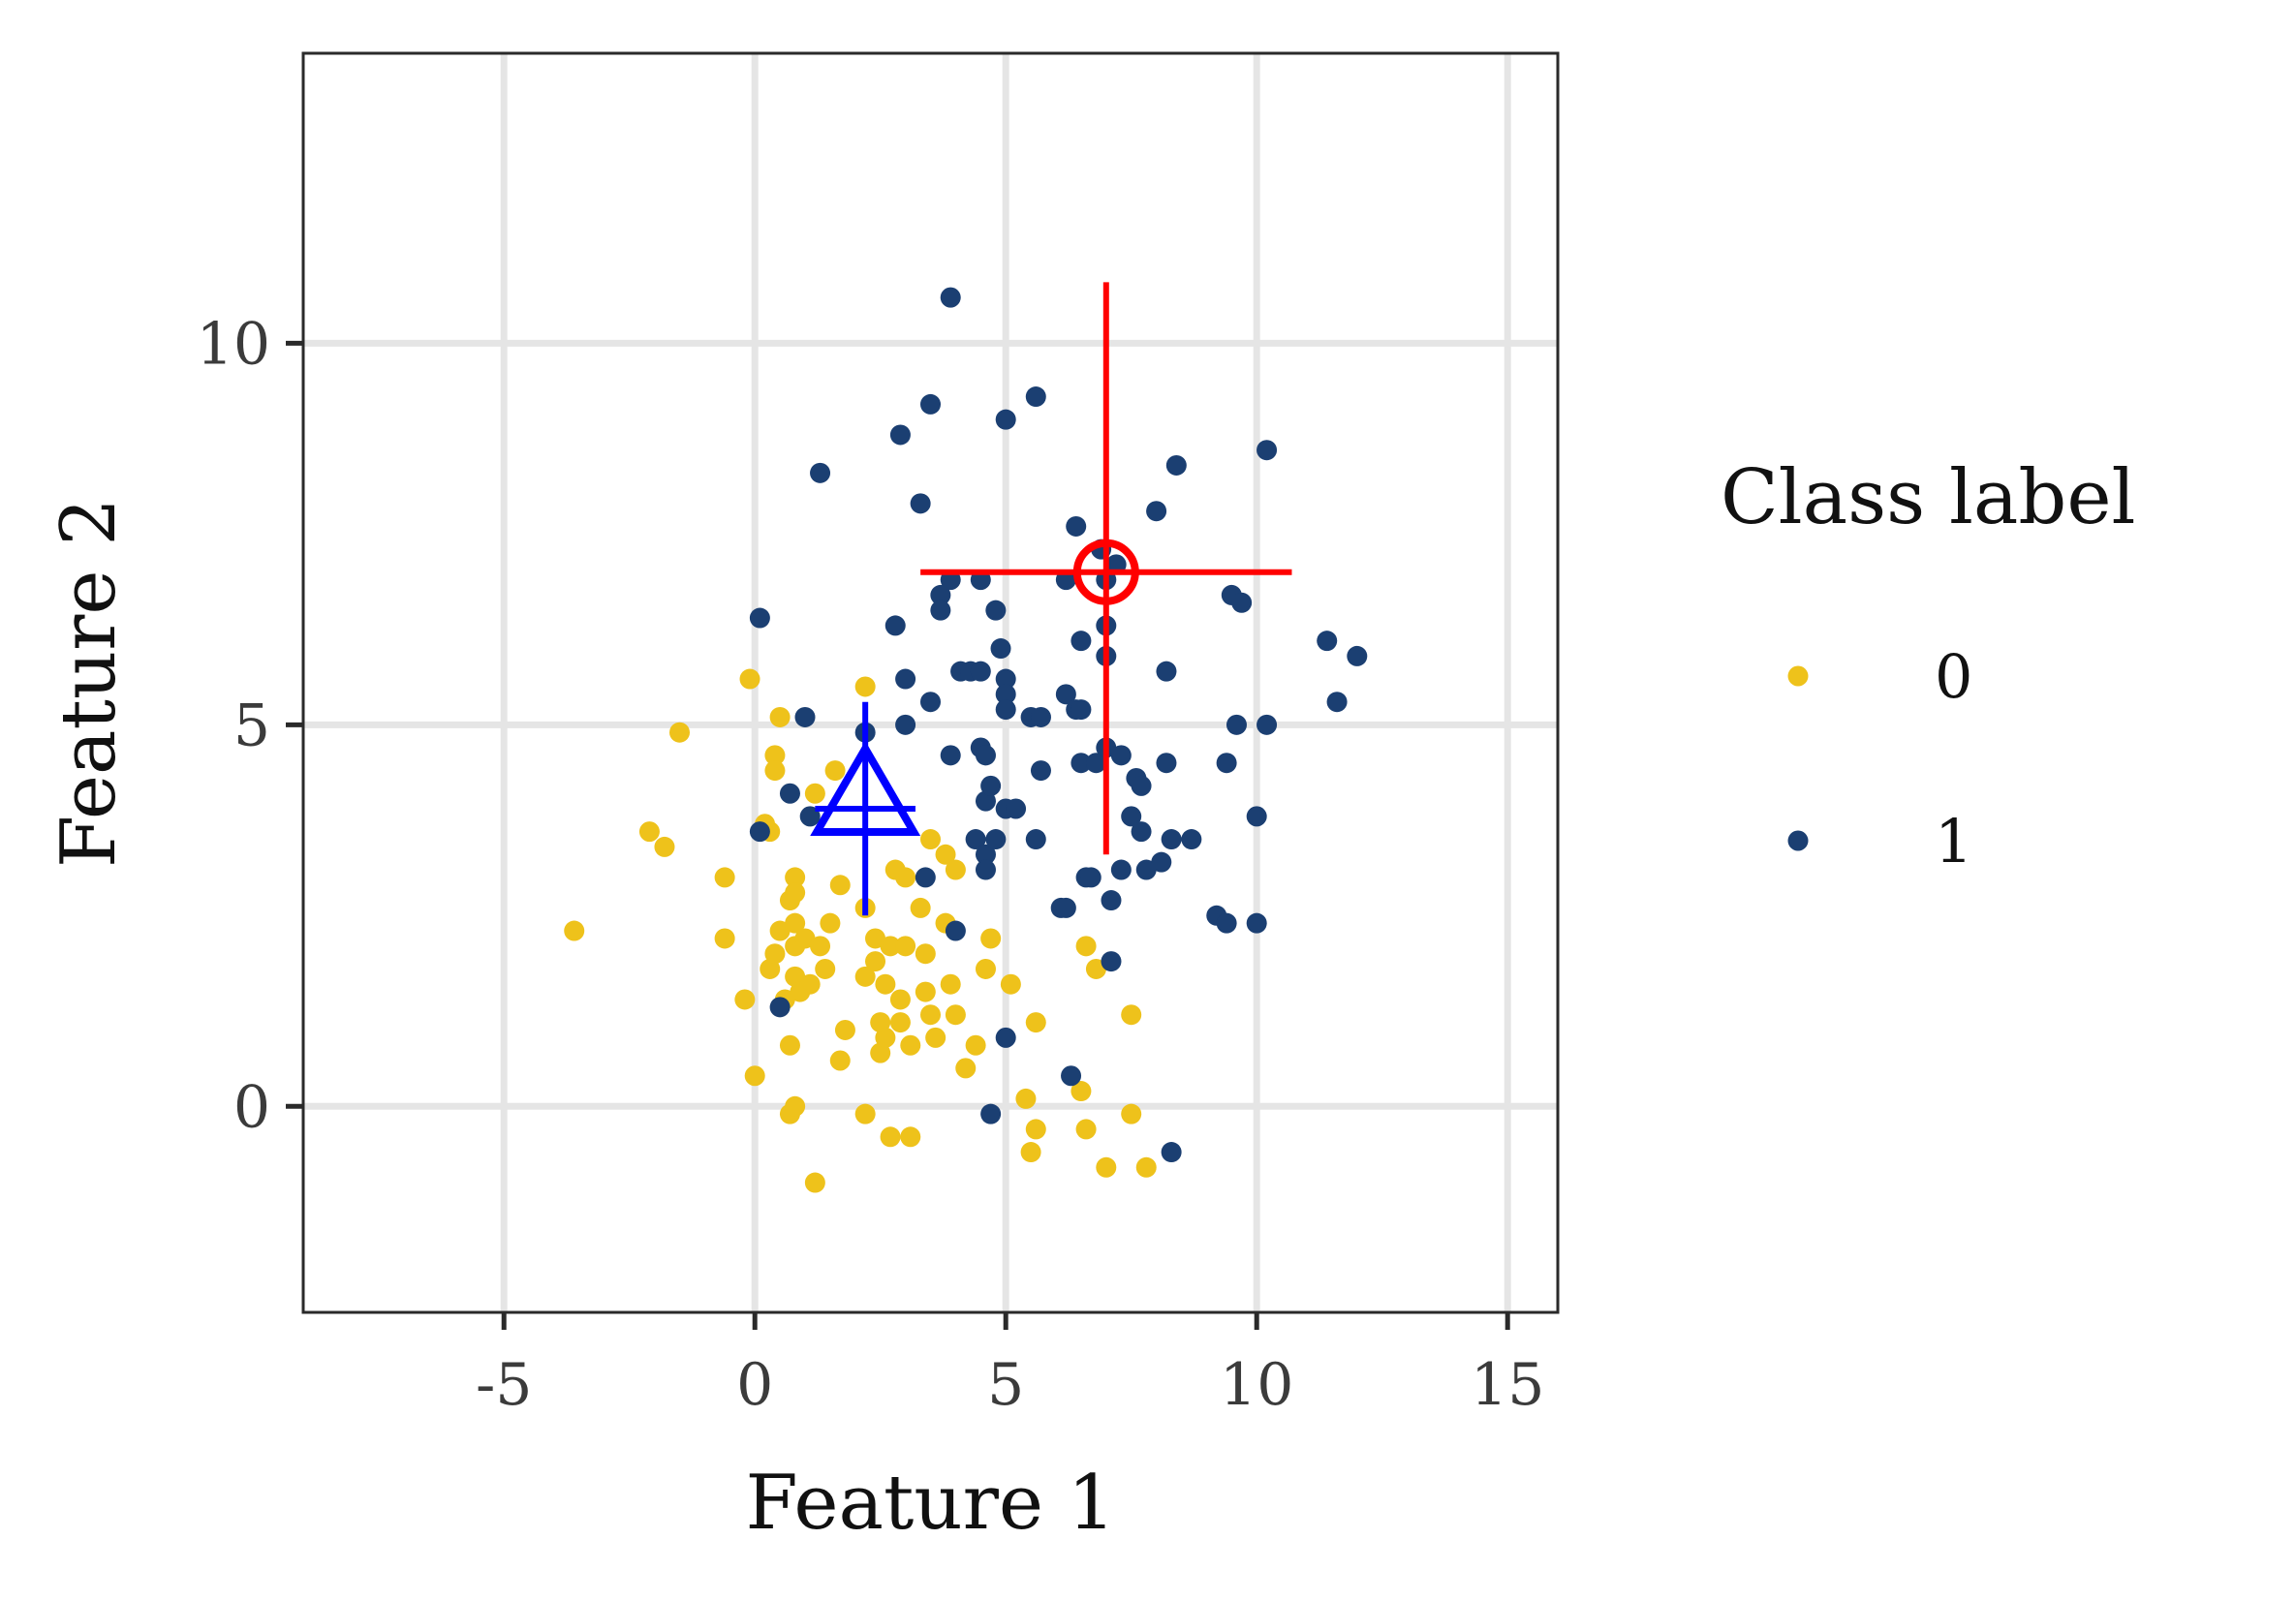 The width and height of the screenshot is (2296, 1601). I want to click on x-tick-label: 5, so click(1005, 1385).